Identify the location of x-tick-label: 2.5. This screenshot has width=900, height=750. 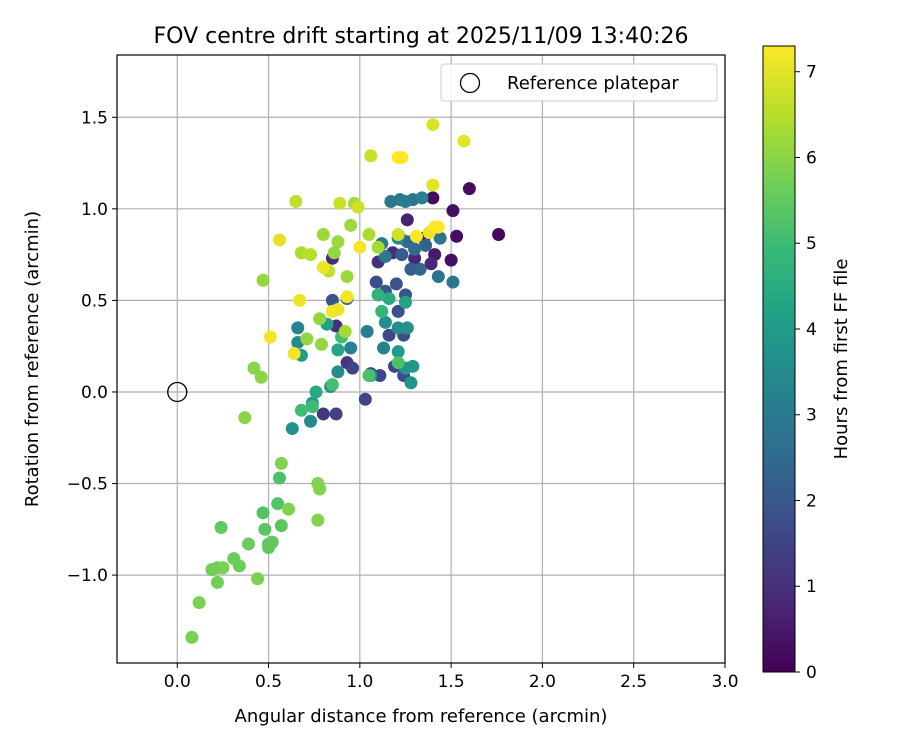
(633, 682).